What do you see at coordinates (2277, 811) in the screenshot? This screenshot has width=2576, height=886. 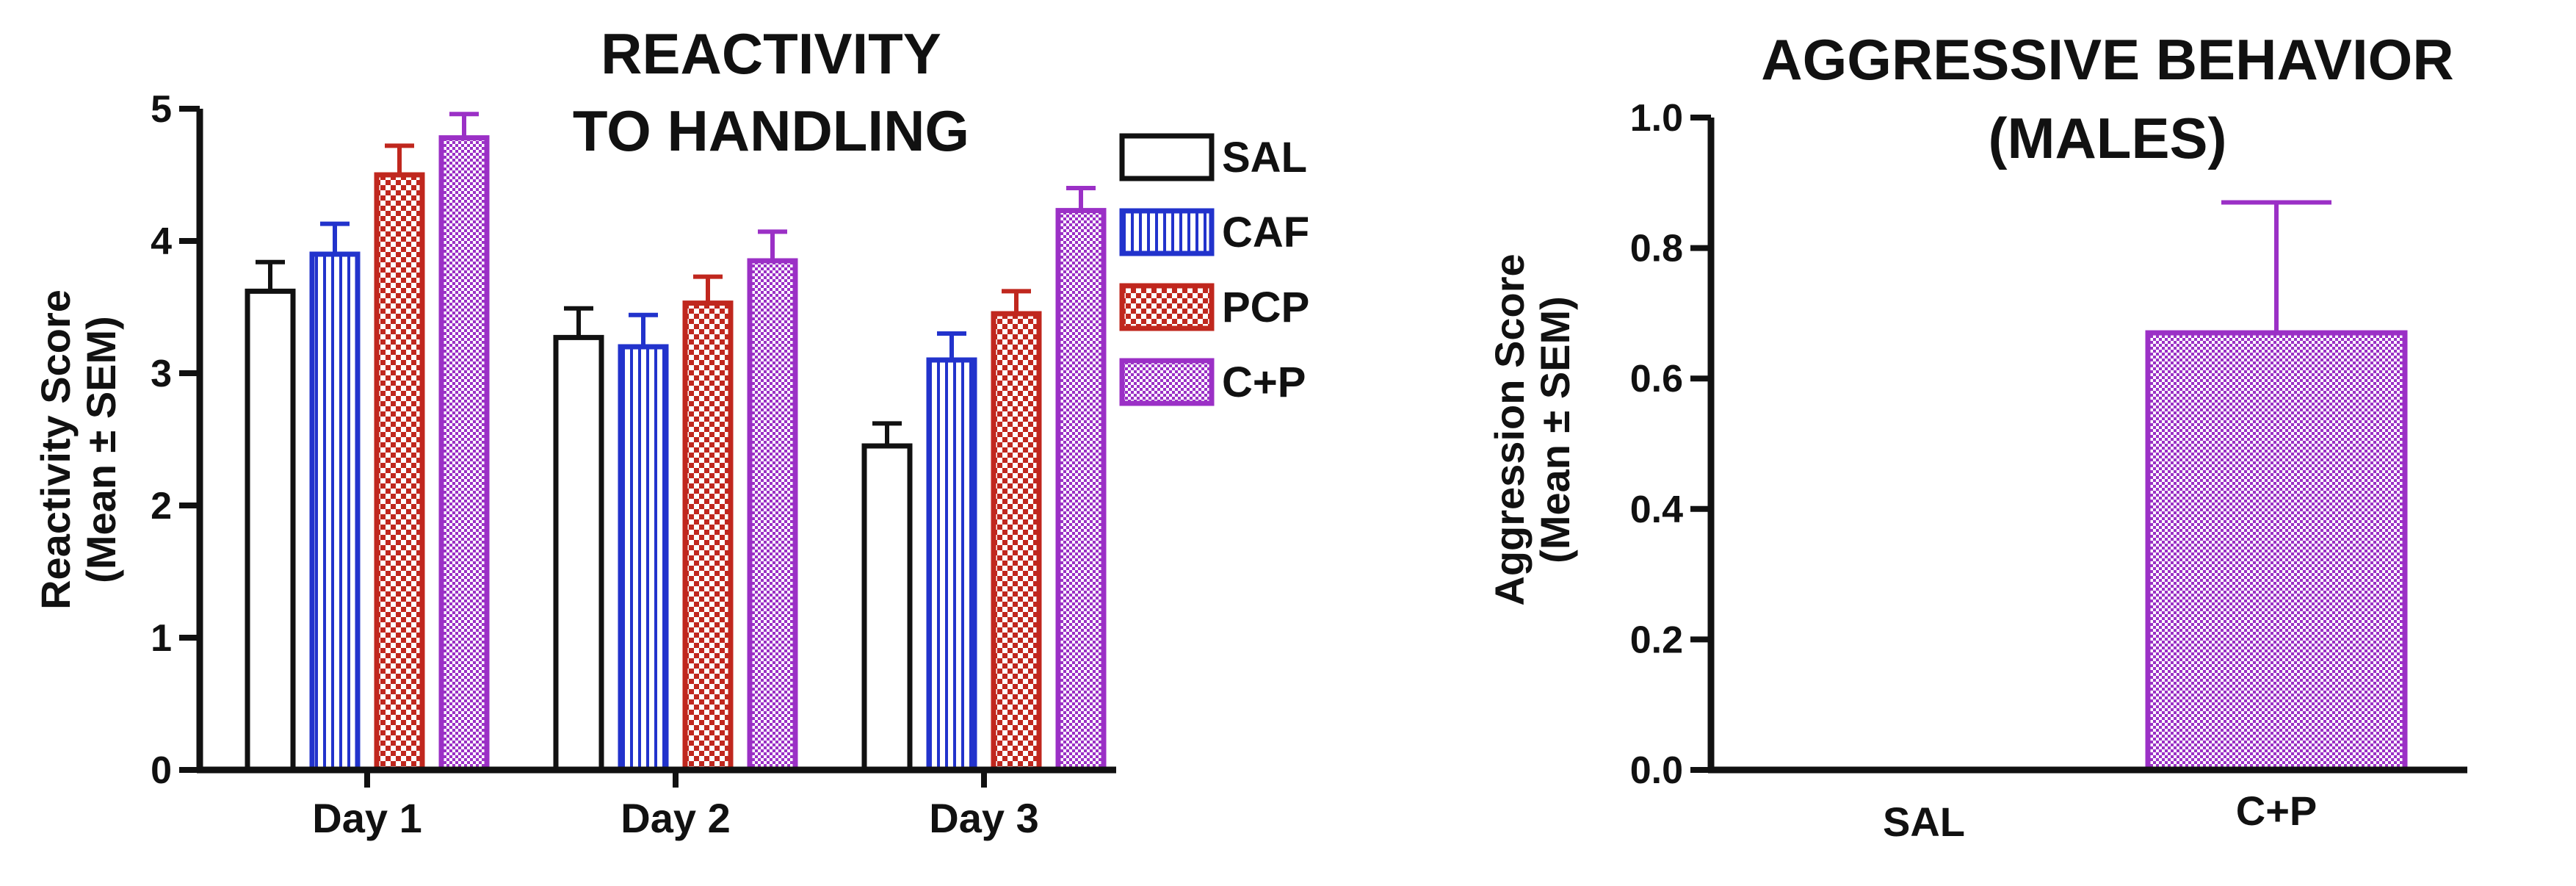 I see `chart2-x-tick-label: C+P` at bounding box center [2277, 811].